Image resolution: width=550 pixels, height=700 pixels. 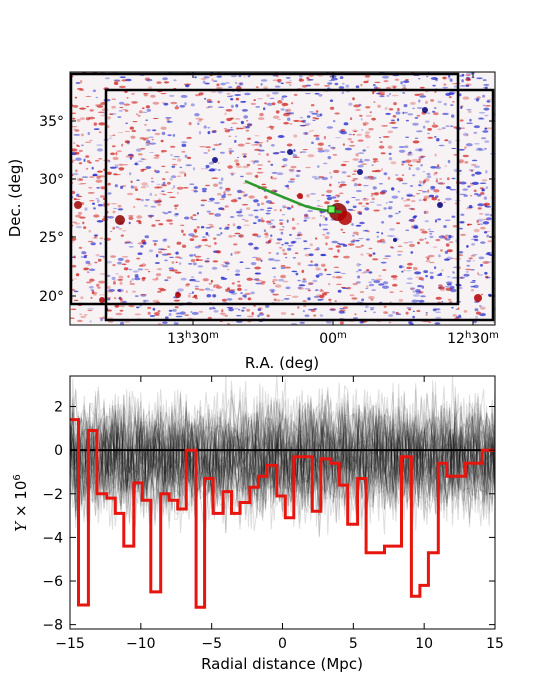 I want to click on map-y-tick-label: 30°, so click(x=51, y=180).